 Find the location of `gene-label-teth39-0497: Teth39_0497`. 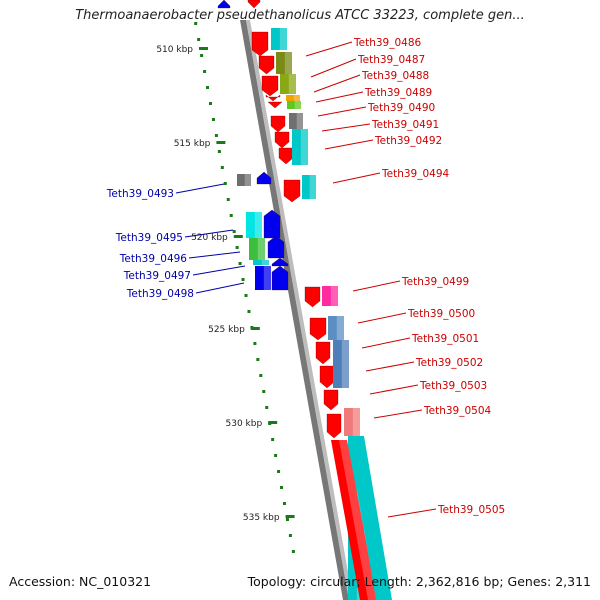

gene-label-teth39-0497: Teth39_0497 is located at coordinates (157, 276).